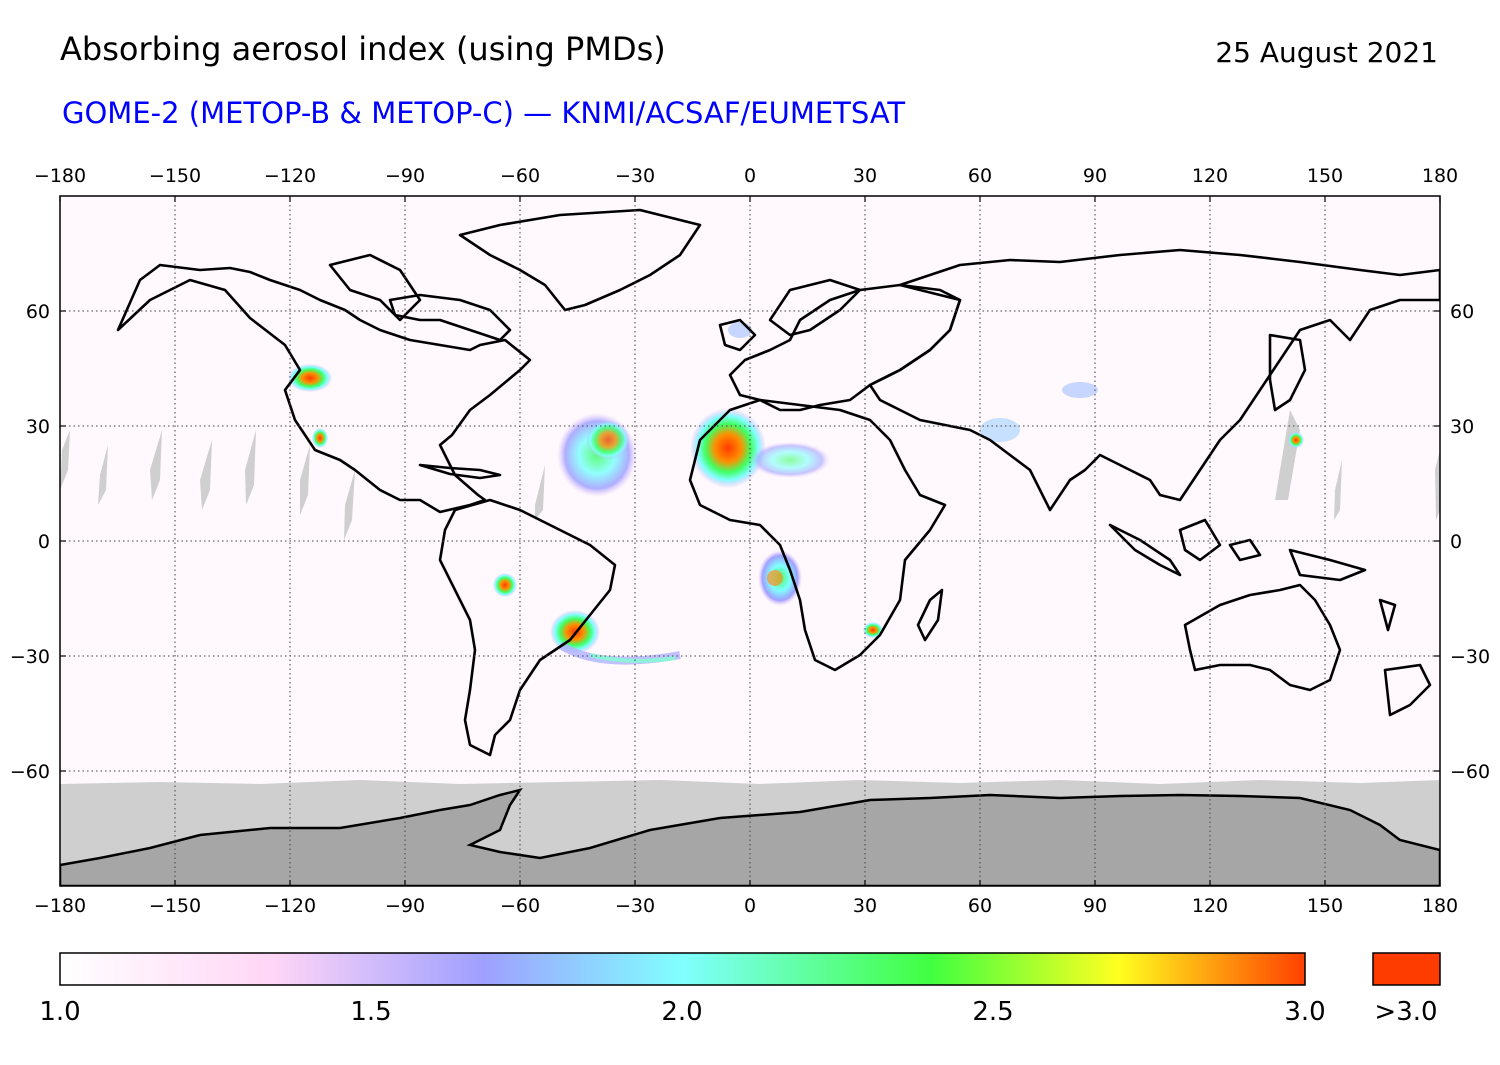  What do you see at coordinates (1470, 657) in the screenshot?
I see `lat-tick-right: −30` at bounding box center [1470, 657].